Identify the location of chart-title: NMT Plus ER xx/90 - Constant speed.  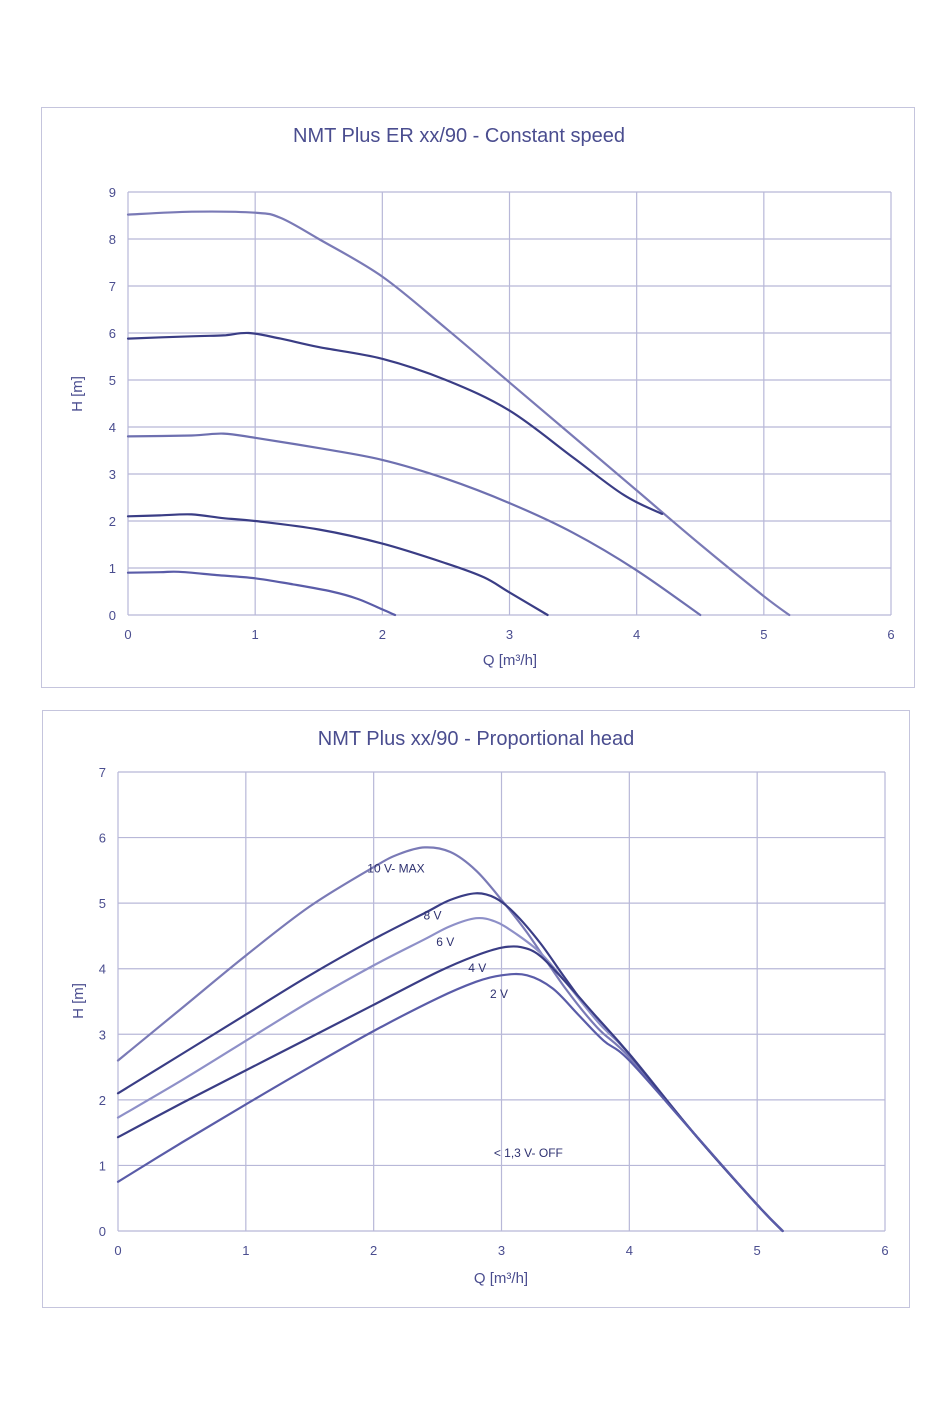
(459, 136).